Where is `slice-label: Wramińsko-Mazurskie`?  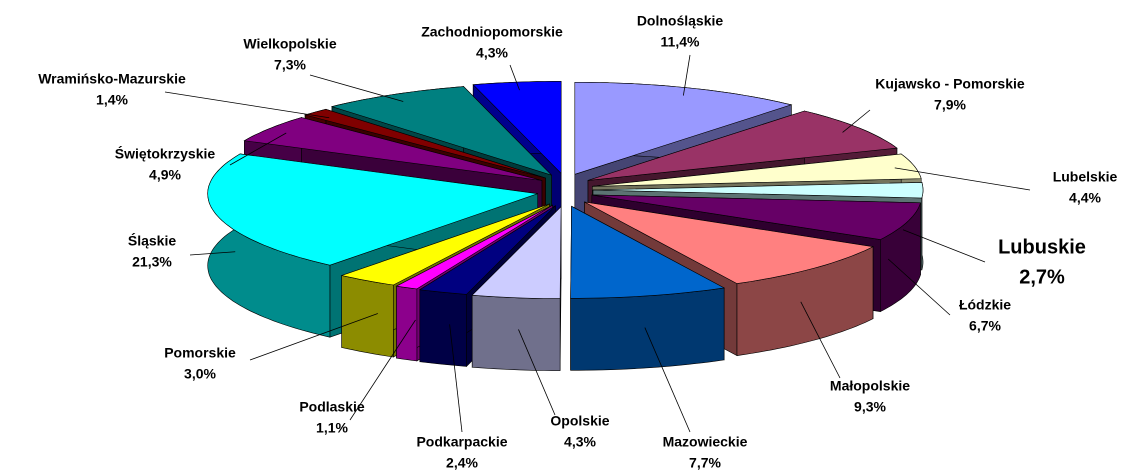 slice-label: Wramińsko-Mazurskie is located at coordinates (112, 79).